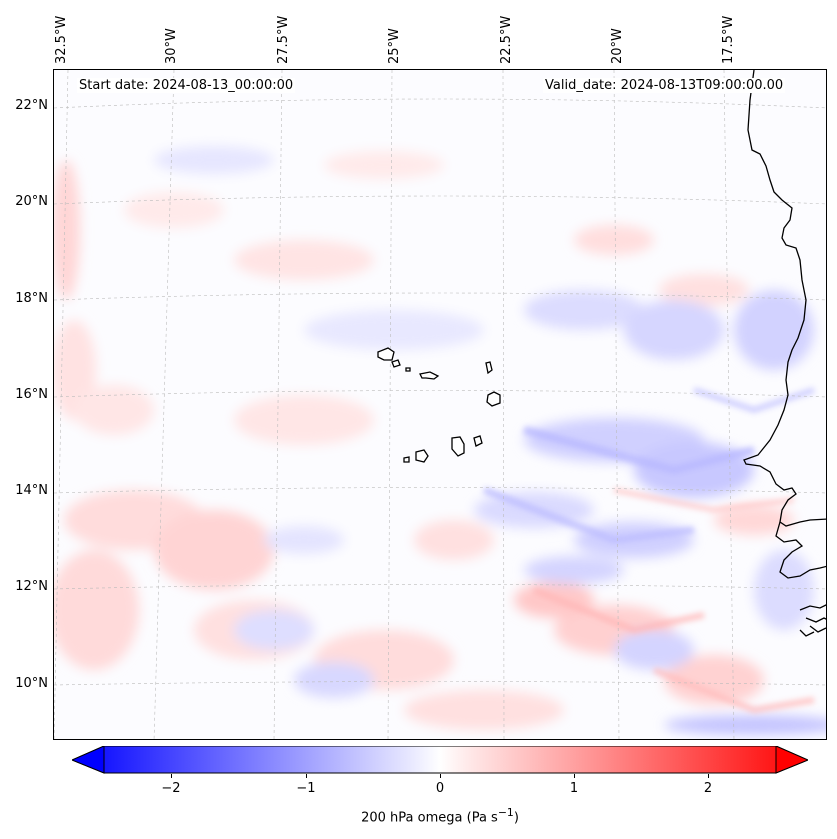  I want to click on island-santa-luzia, so click(408, 369).